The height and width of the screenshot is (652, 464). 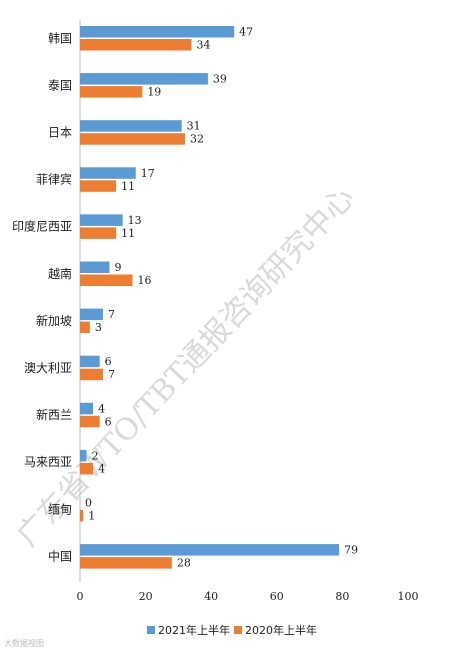 I want to click on x-tick-label: 60, so click(x=277, y=596).